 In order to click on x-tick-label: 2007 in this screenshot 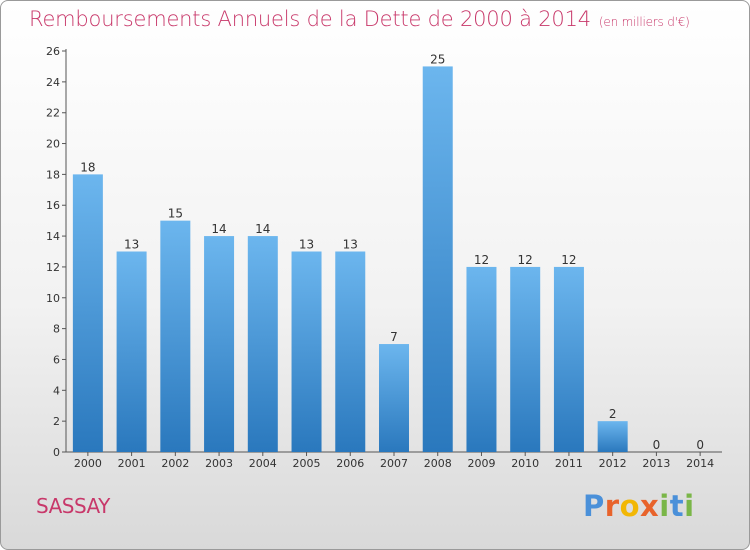, I will do `click(394, 463)`.